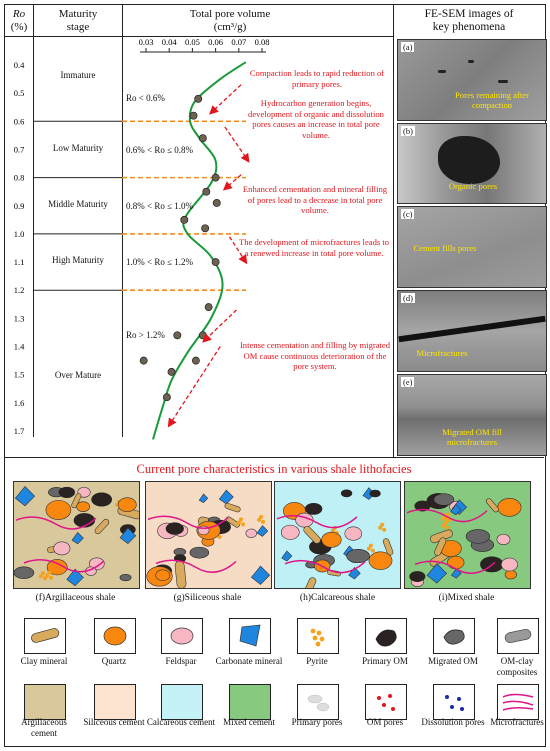 This screenshot has height=751, width=550. What do you see at coordinates (408, 131) in the screenshot?
I see `sem-letter-b: (b)` at bounding box center [408, 131].